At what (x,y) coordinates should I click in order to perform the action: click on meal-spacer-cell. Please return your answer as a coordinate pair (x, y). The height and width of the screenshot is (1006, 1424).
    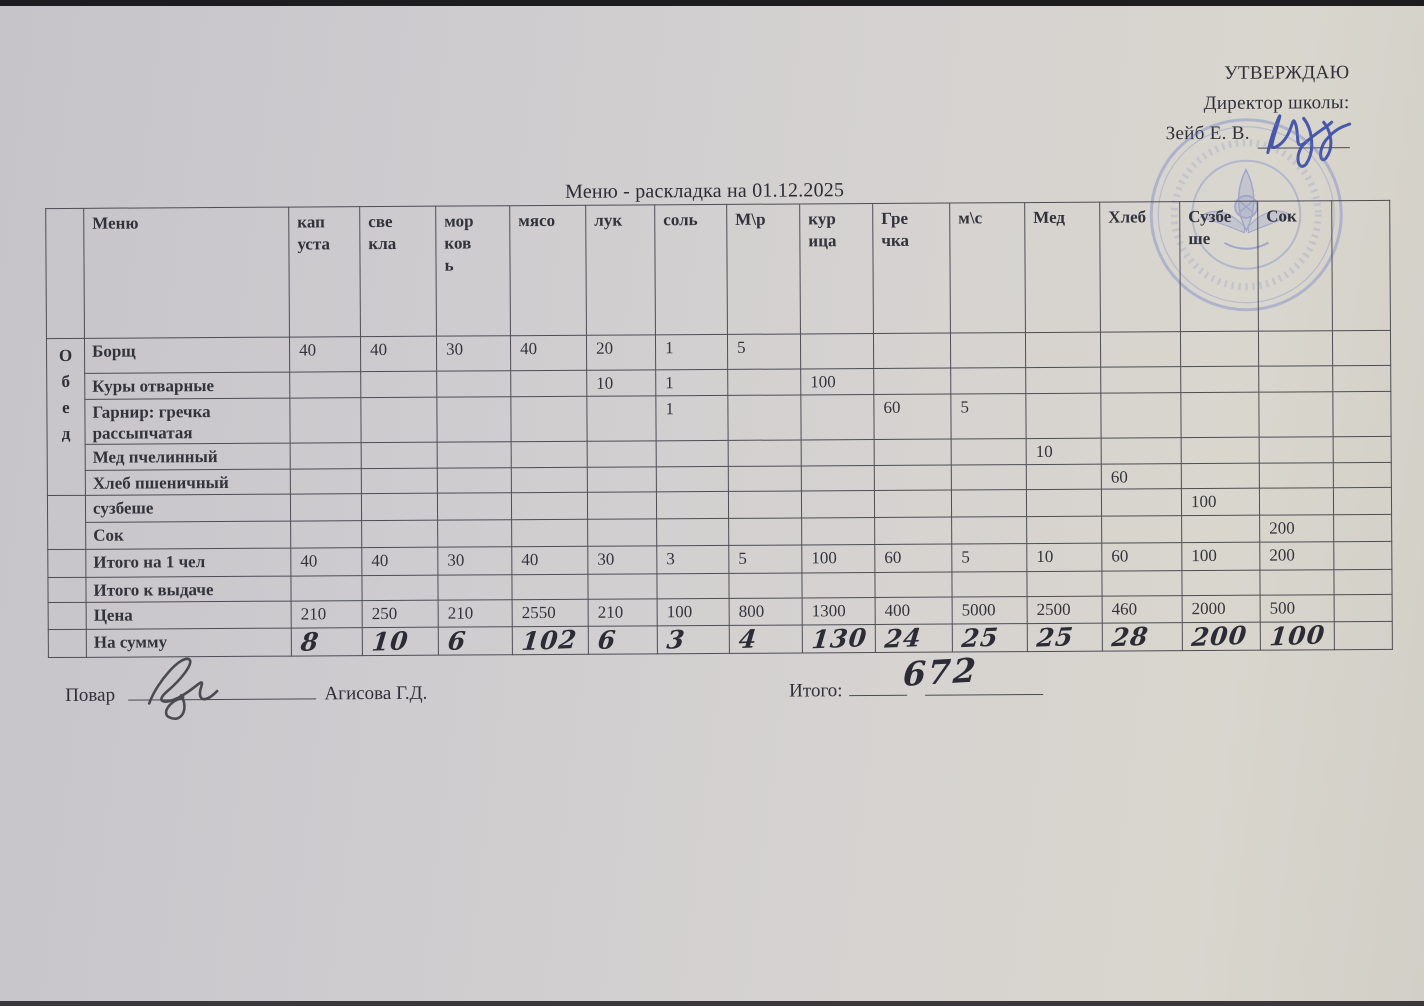
    Looking at the image, I should click on (67, 590).